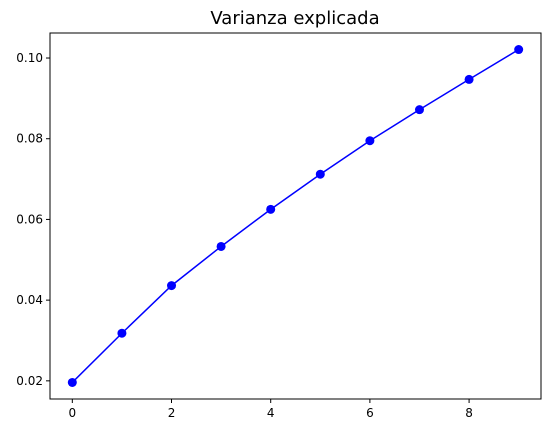 The image size is (556, 437). Describe the element at coordinates (29, 139) in the screenshot. I see `y-tick-label: 0.08` at that location.